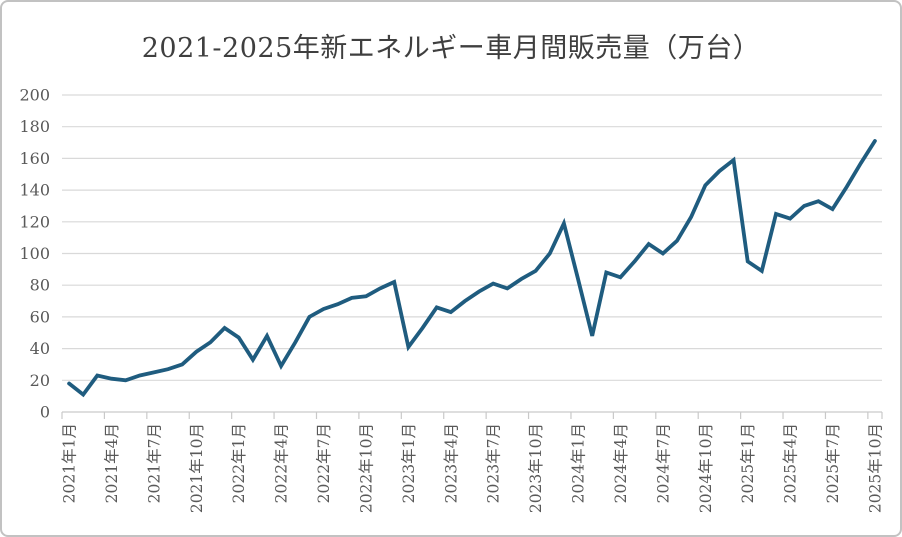 The height and width of the screenshot is (537, 902). Describe the element at coordinates (663, 463) in the screenshot. I see `x-tick-label: 2024年7月` at that location.